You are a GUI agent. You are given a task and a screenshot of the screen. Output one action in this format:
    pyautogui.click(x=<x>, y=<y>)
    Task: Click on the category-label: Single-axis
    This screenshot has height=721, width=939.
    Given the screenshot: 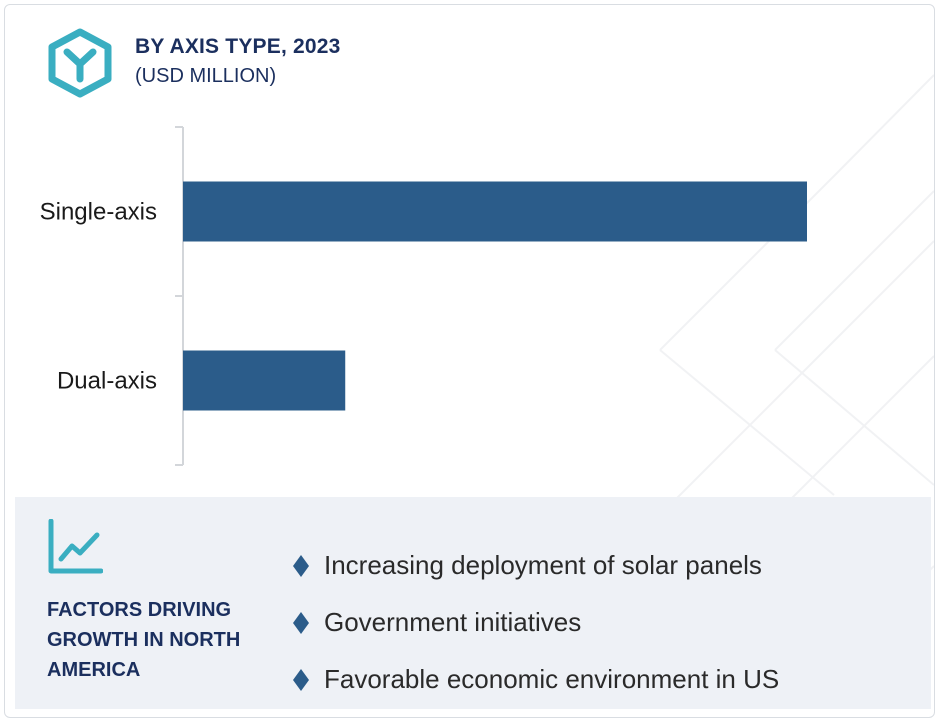 What is the action you would take?
    pyautogui.click(x=98, y=212)
    